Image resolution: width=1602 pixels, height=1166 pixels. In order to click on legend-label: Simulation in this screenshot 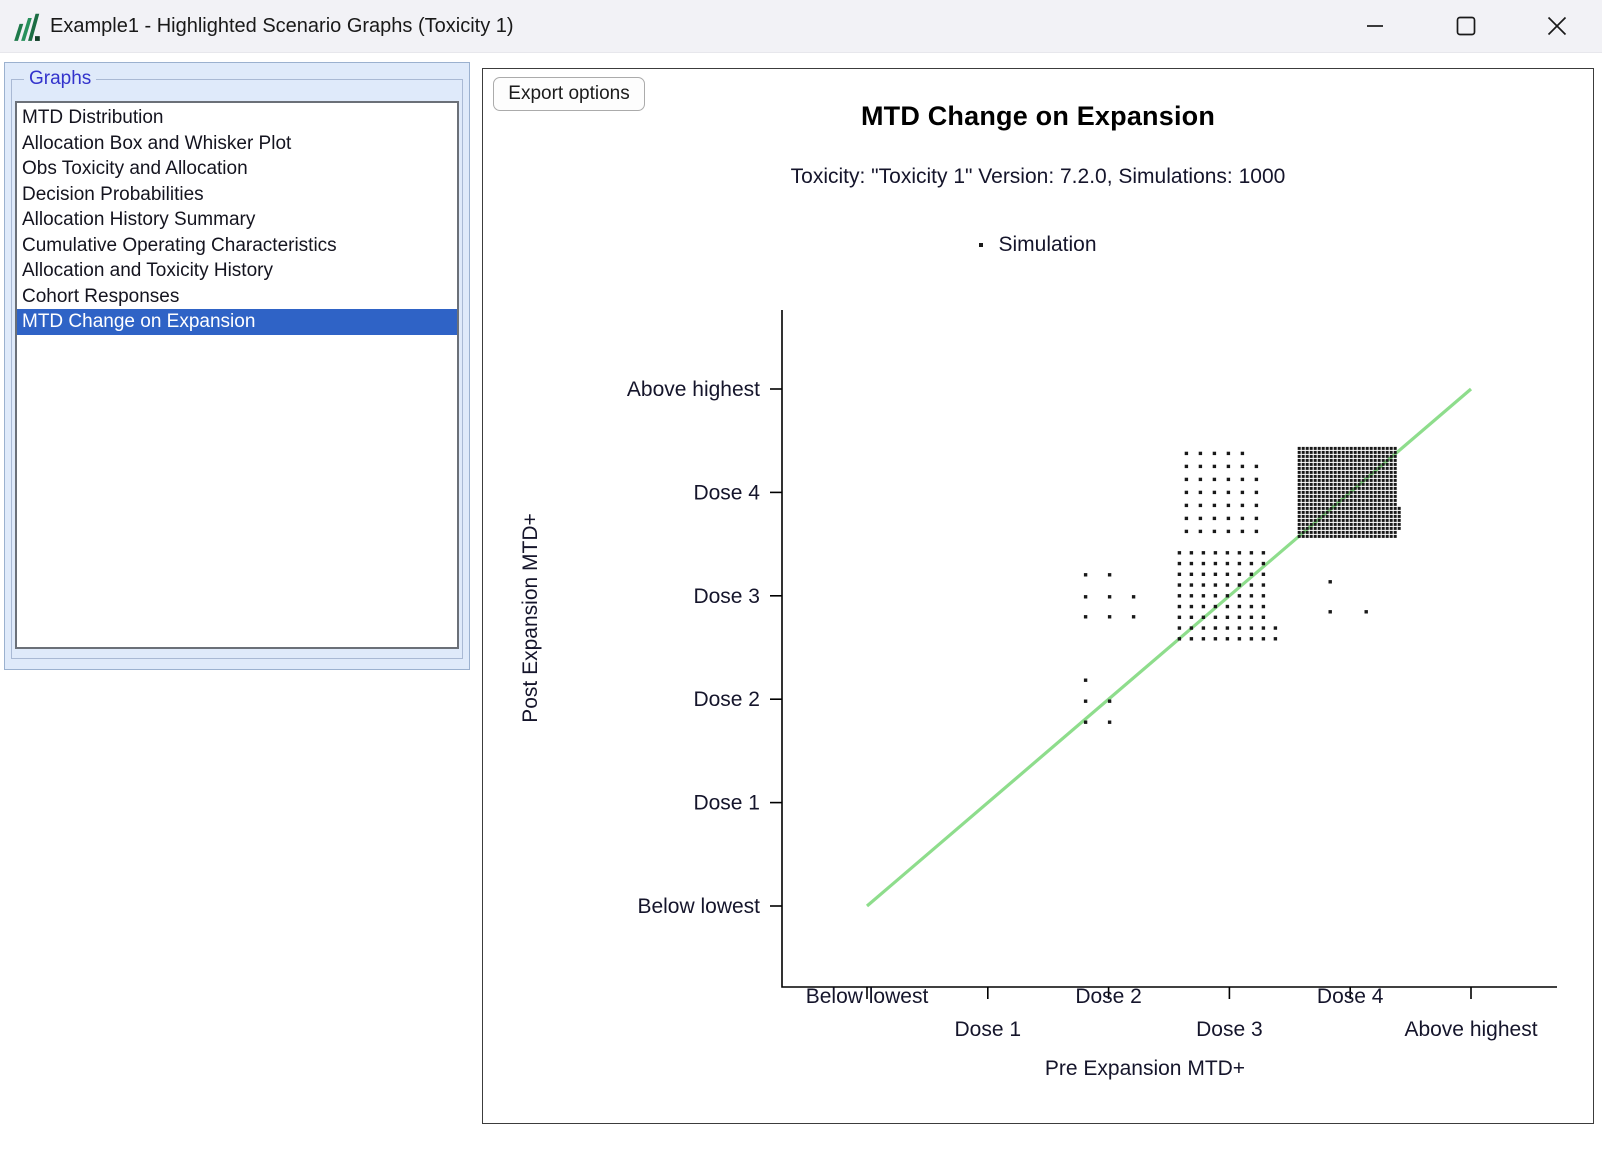, I will do `click(1047, 244)`.